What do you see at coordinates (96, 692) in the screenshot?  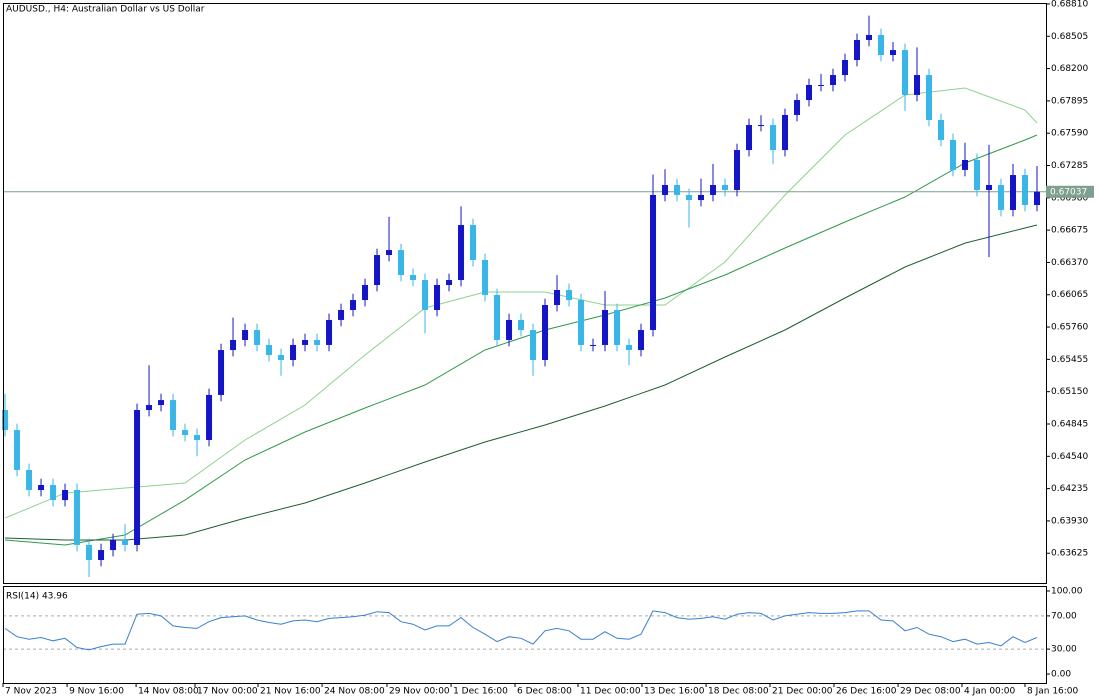 I see `x-tick-label: 9 Nov 16:00` at bounding box center [96, 692].